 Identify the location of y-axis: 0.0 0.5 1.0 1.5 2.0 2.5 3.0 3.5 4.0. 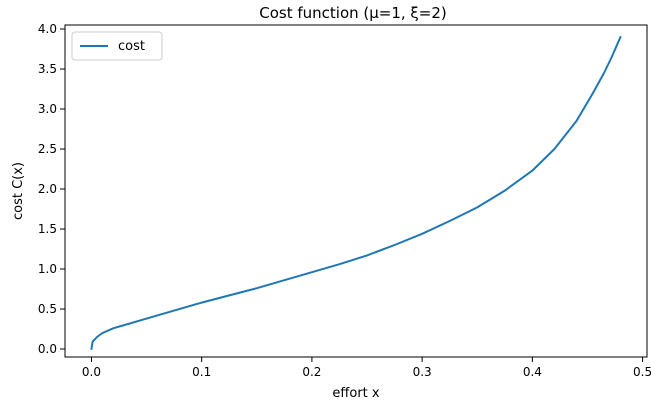
(51, 189).